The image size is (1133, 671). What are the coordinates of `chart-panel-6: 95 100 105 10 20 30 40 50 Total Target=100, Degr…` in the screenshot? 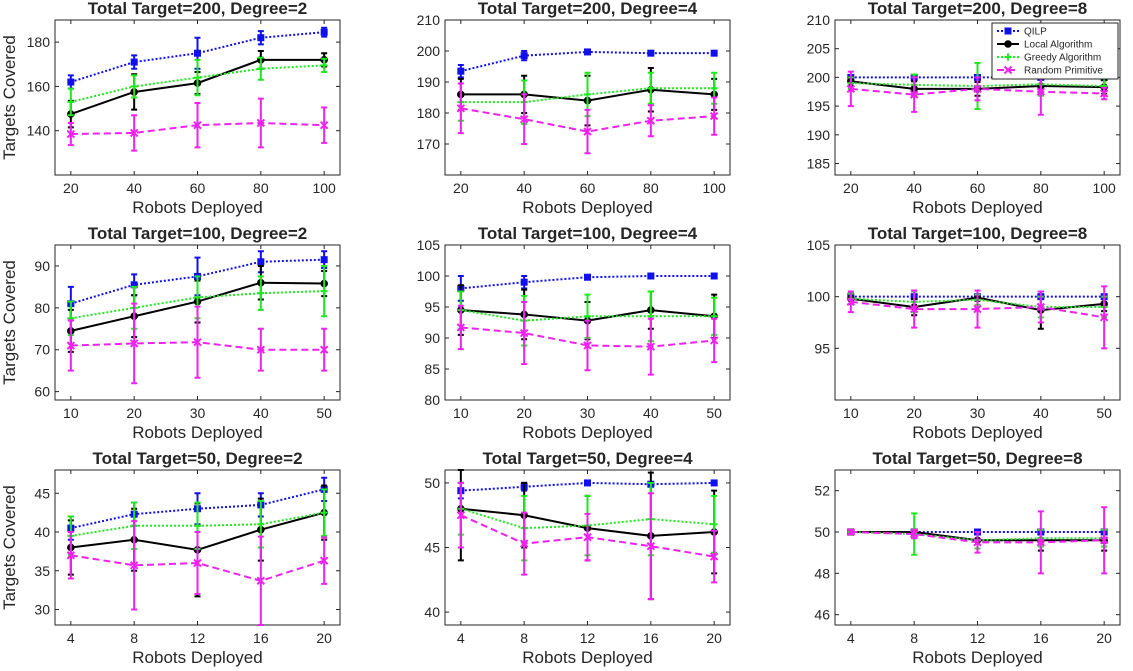 It's located at (964, 333).